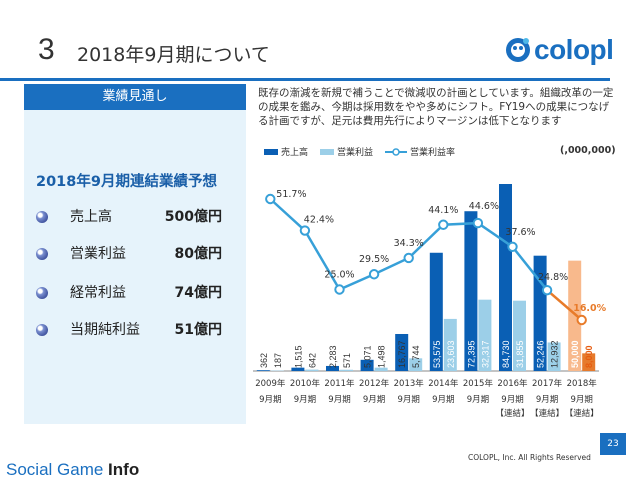  Describe the element at coordinates (319, 220) in the screenshot. I see `margin-value-label: 42.4%` at that location.